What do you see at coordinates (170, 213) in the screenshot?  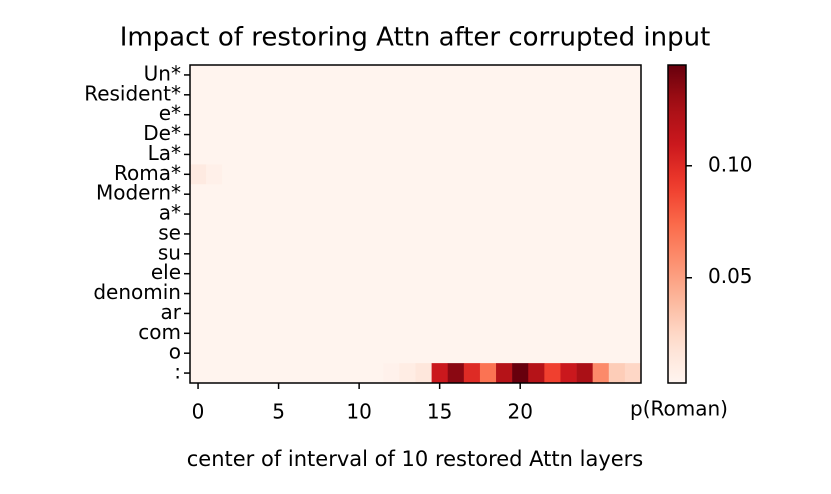 I see `y-tick-label: a*` at bounding box center [170, 213].